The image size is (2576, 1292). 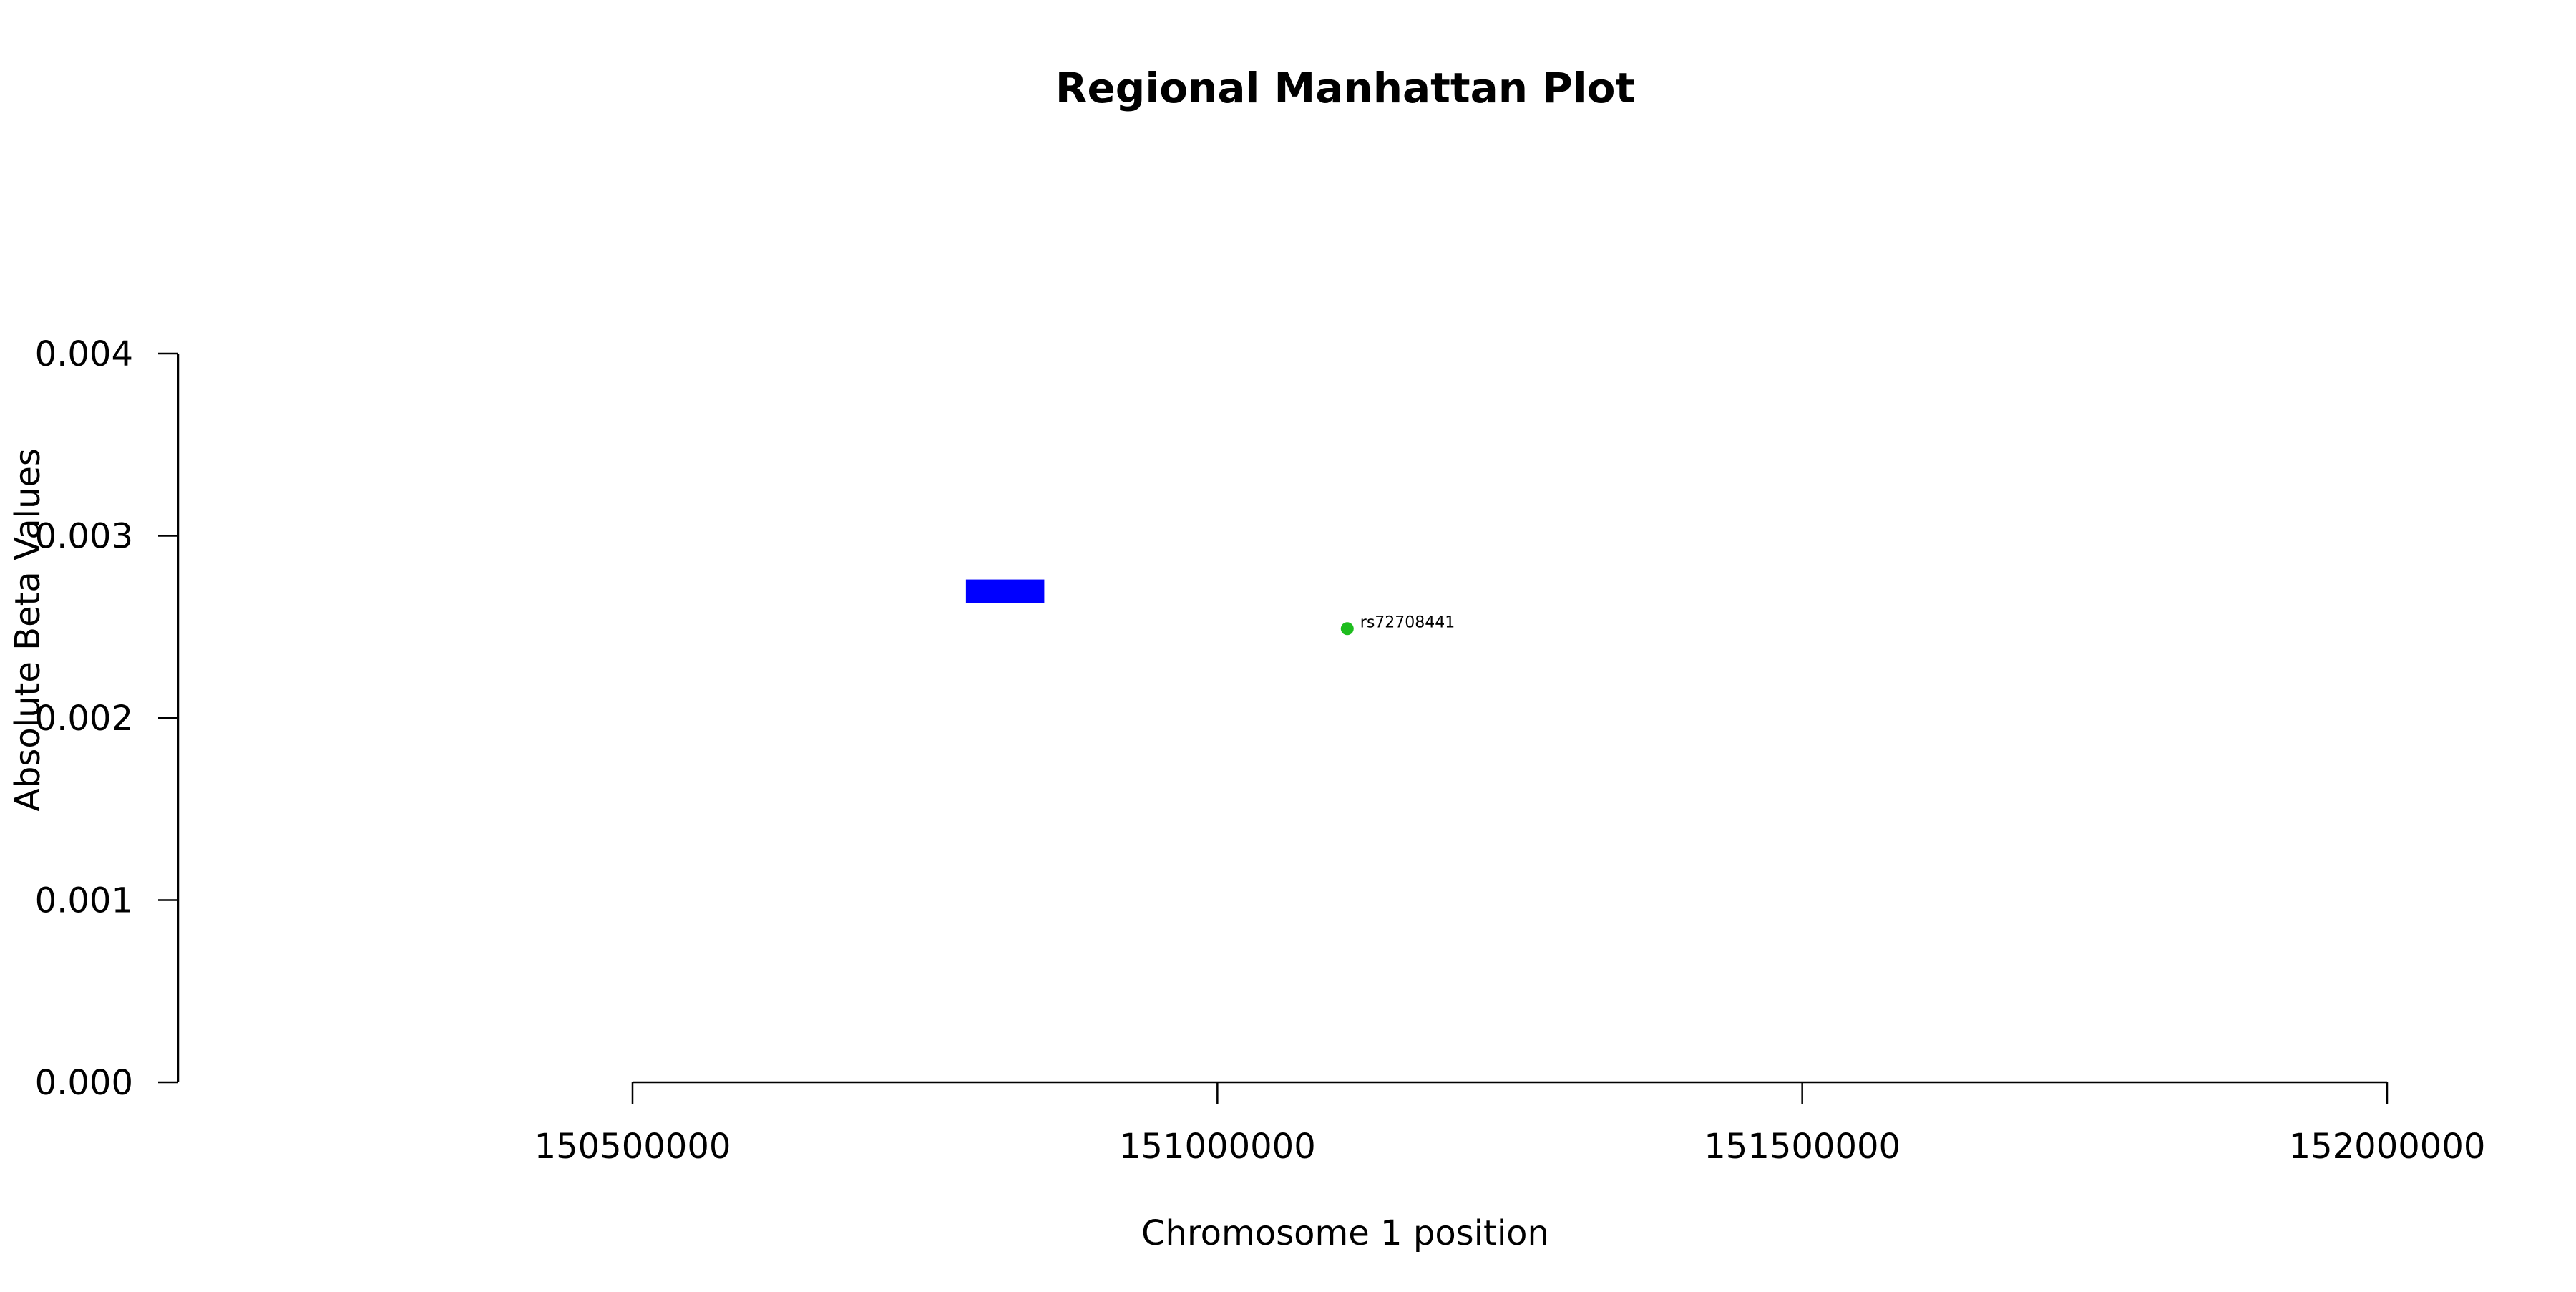 I want to click on x-axis: 150500000 151000000 151500000 152000000, so click(x=1510, y=1124).